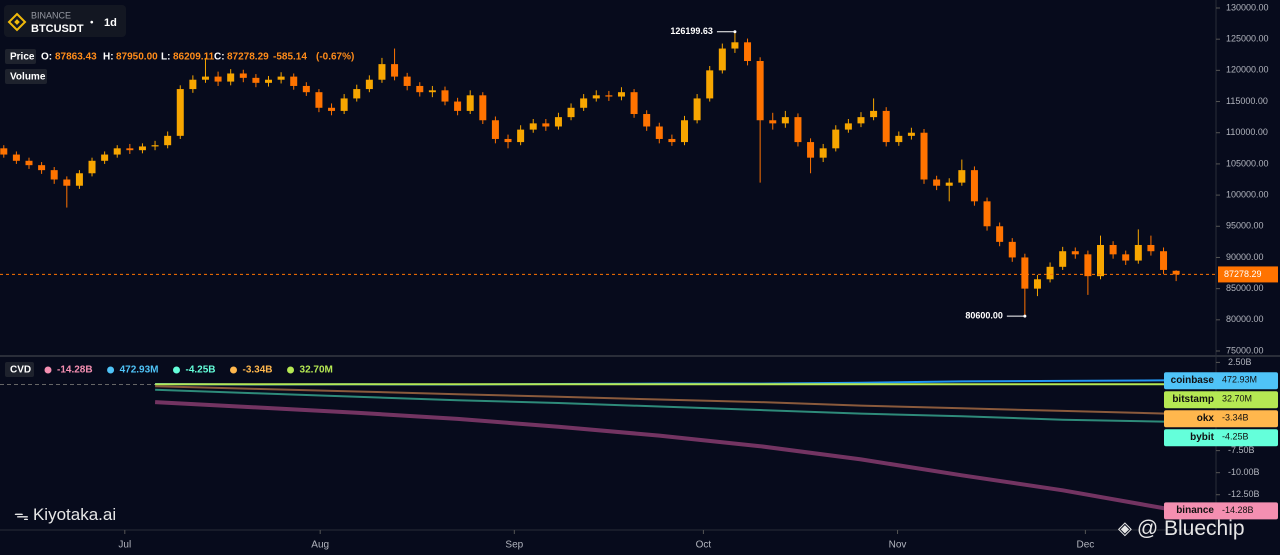  What do you see at coordinates (1245, 288) in the screenshot?
I see `y-tick-label: 85000.00` at bounding box center [1245, 288].